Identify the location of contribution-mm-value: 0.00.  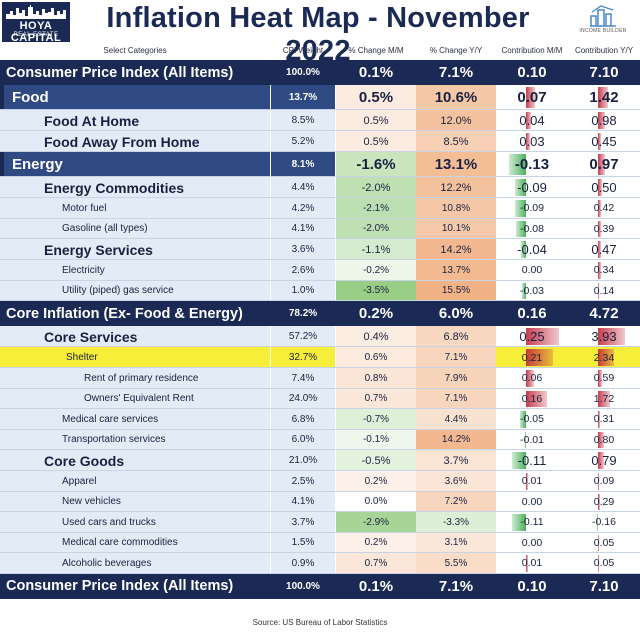
(532, 501).